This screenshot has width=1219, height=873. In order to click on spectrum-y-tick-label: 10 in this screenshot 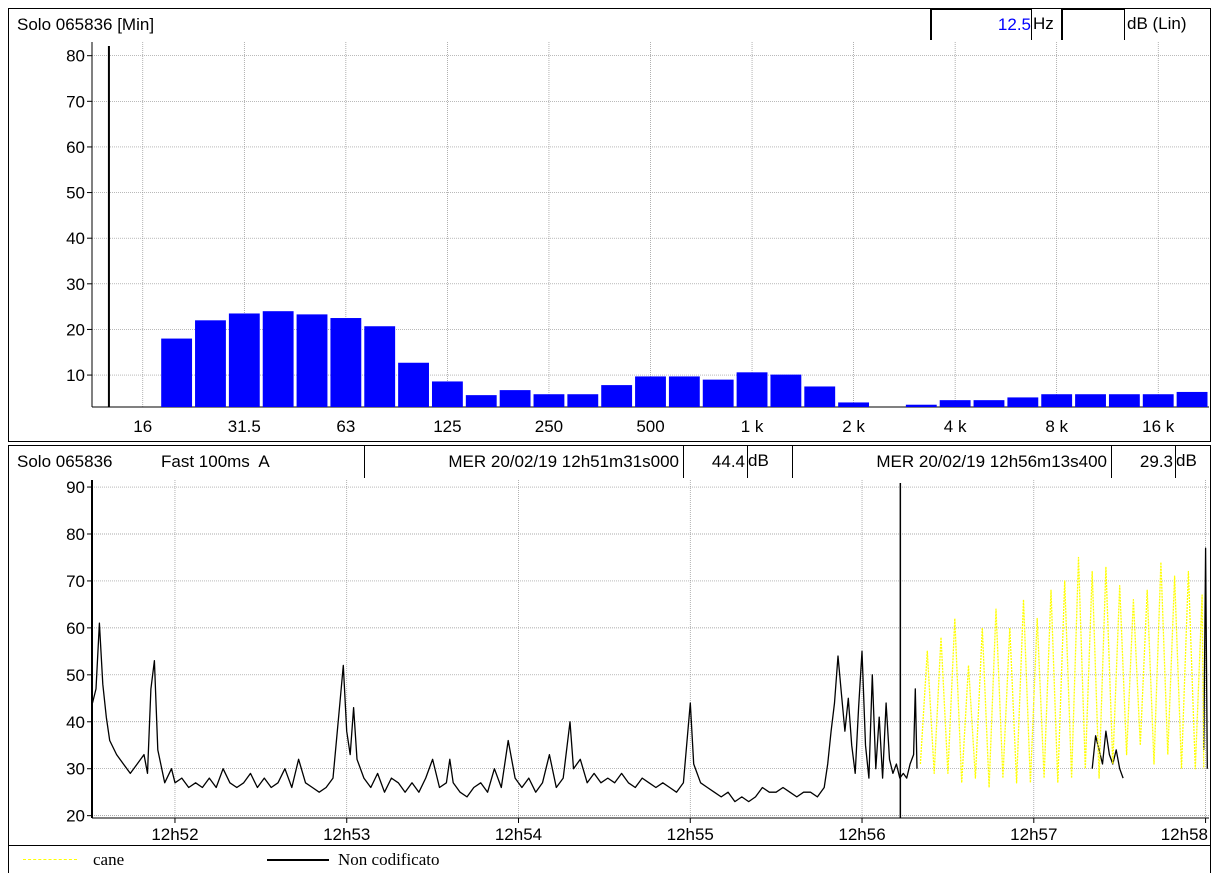, I will do `click(75, 375)`.